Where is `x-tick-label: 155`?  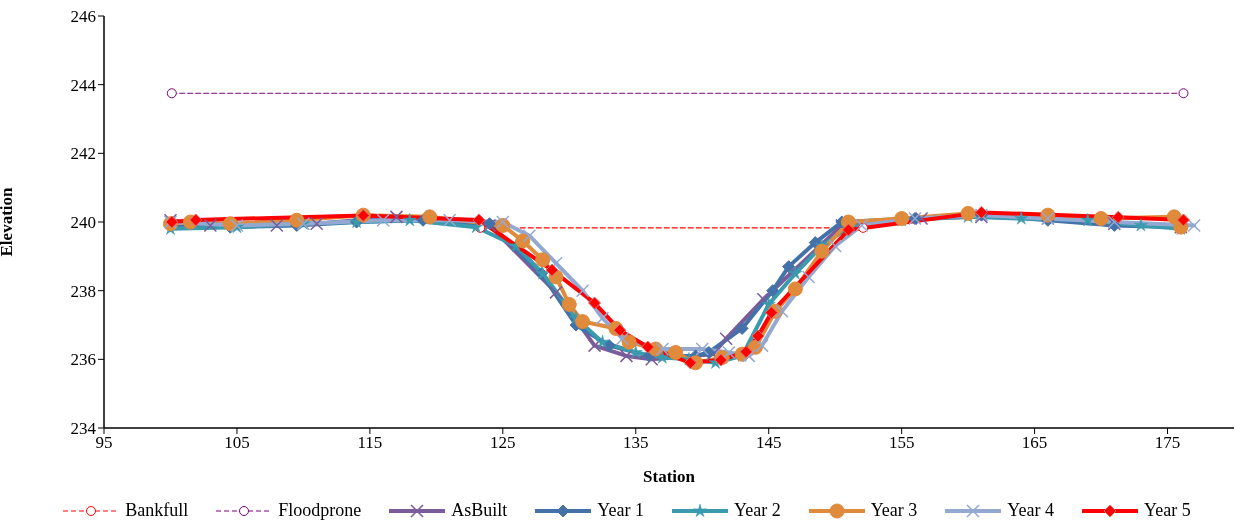 x-tick-label: 155 is located at coordinates (901, 443).